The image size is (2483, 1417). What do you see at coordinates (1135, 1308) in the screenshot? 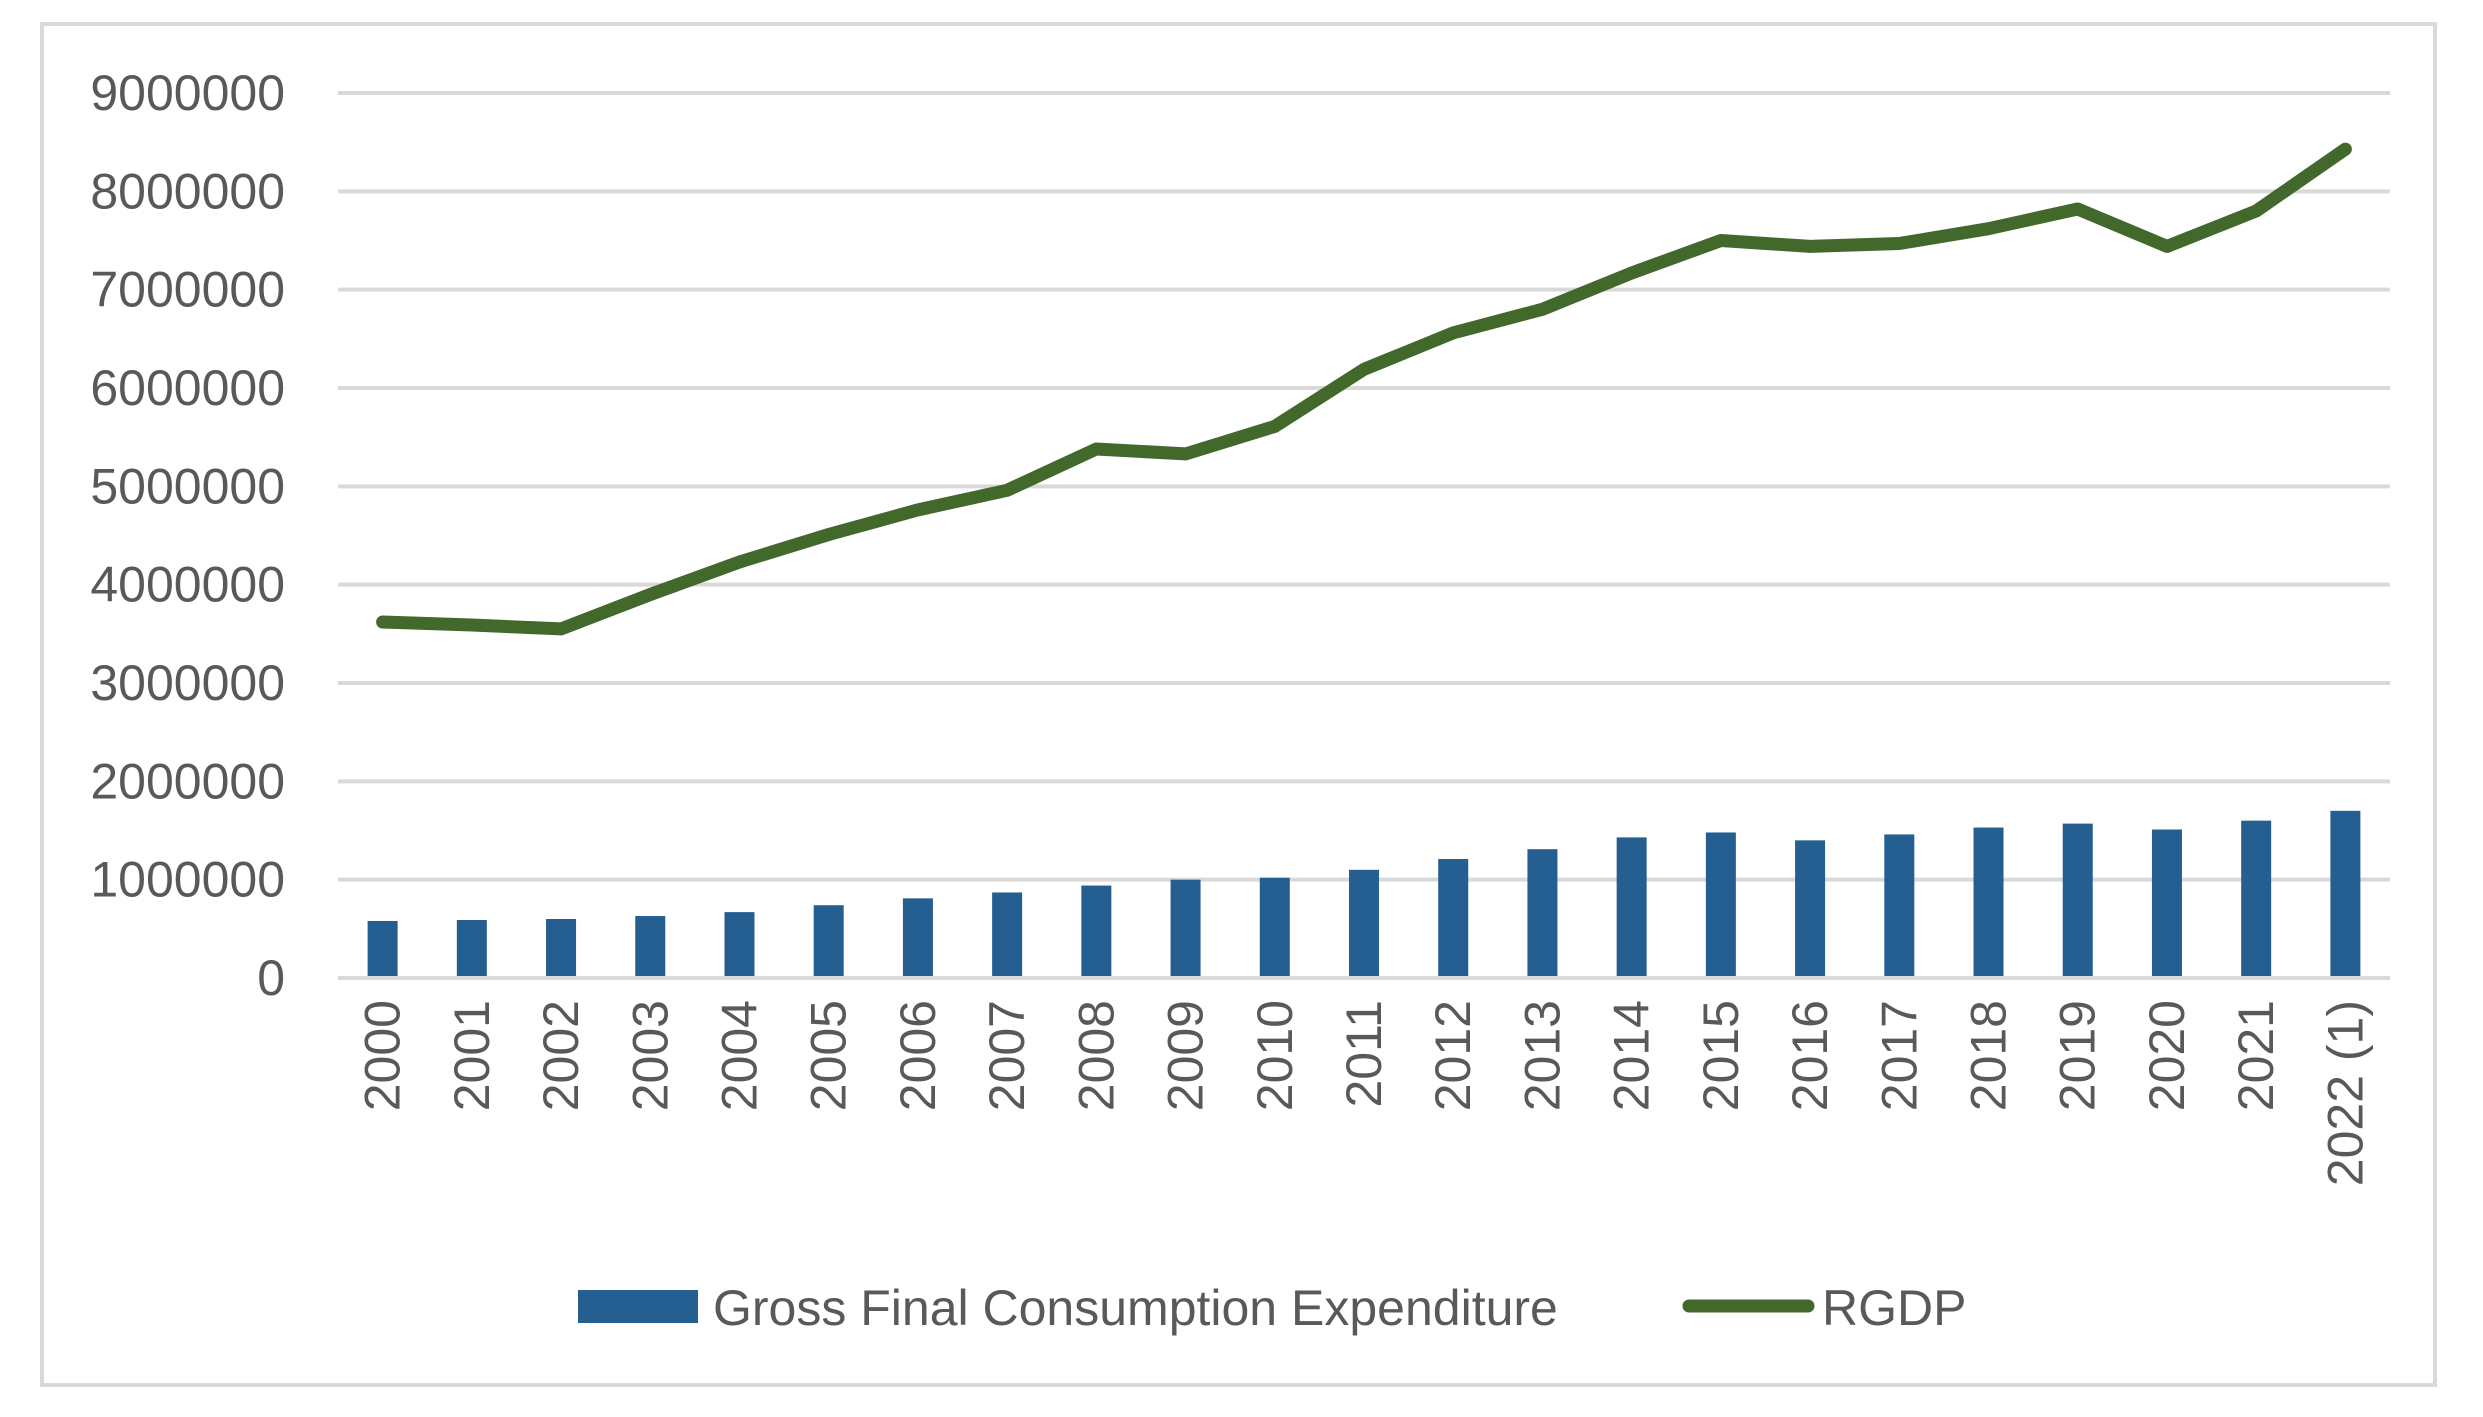
I see `legend-label-gross-final-consumption-expenditure: Gross Final Consumption Expenditure` at bounding box center [1135, 1308].